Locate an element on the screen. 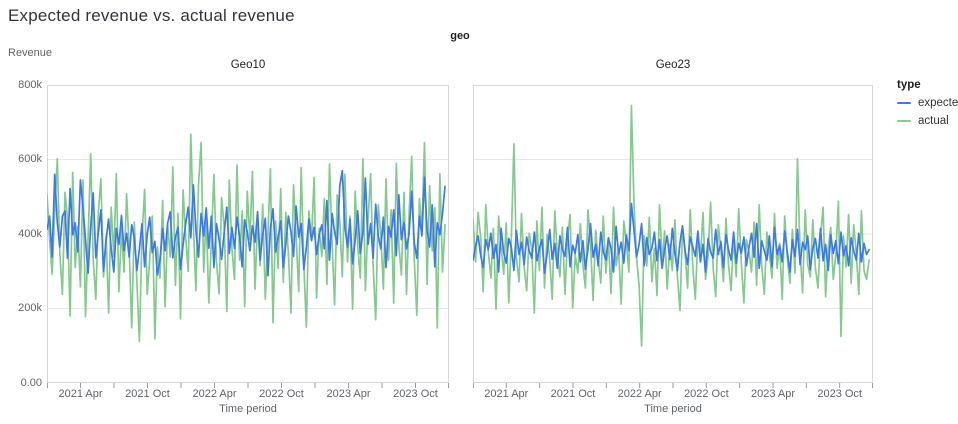 The image size is (958, 424). actual-line-swatch is located at coordinates (904, 121).